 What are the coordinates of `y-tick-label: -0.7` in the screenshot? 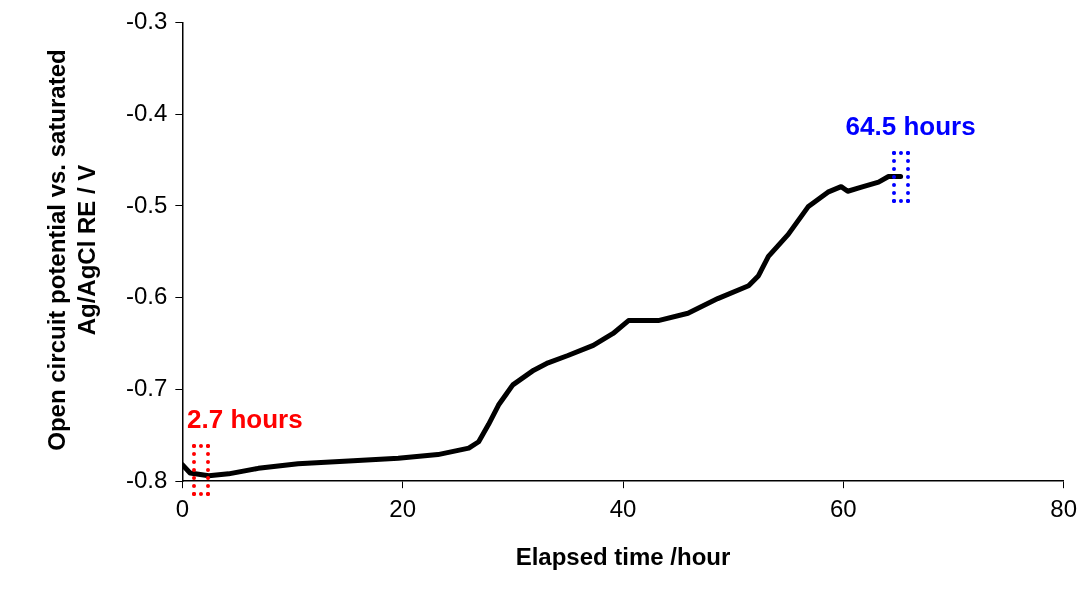 It's located at (147, 388).